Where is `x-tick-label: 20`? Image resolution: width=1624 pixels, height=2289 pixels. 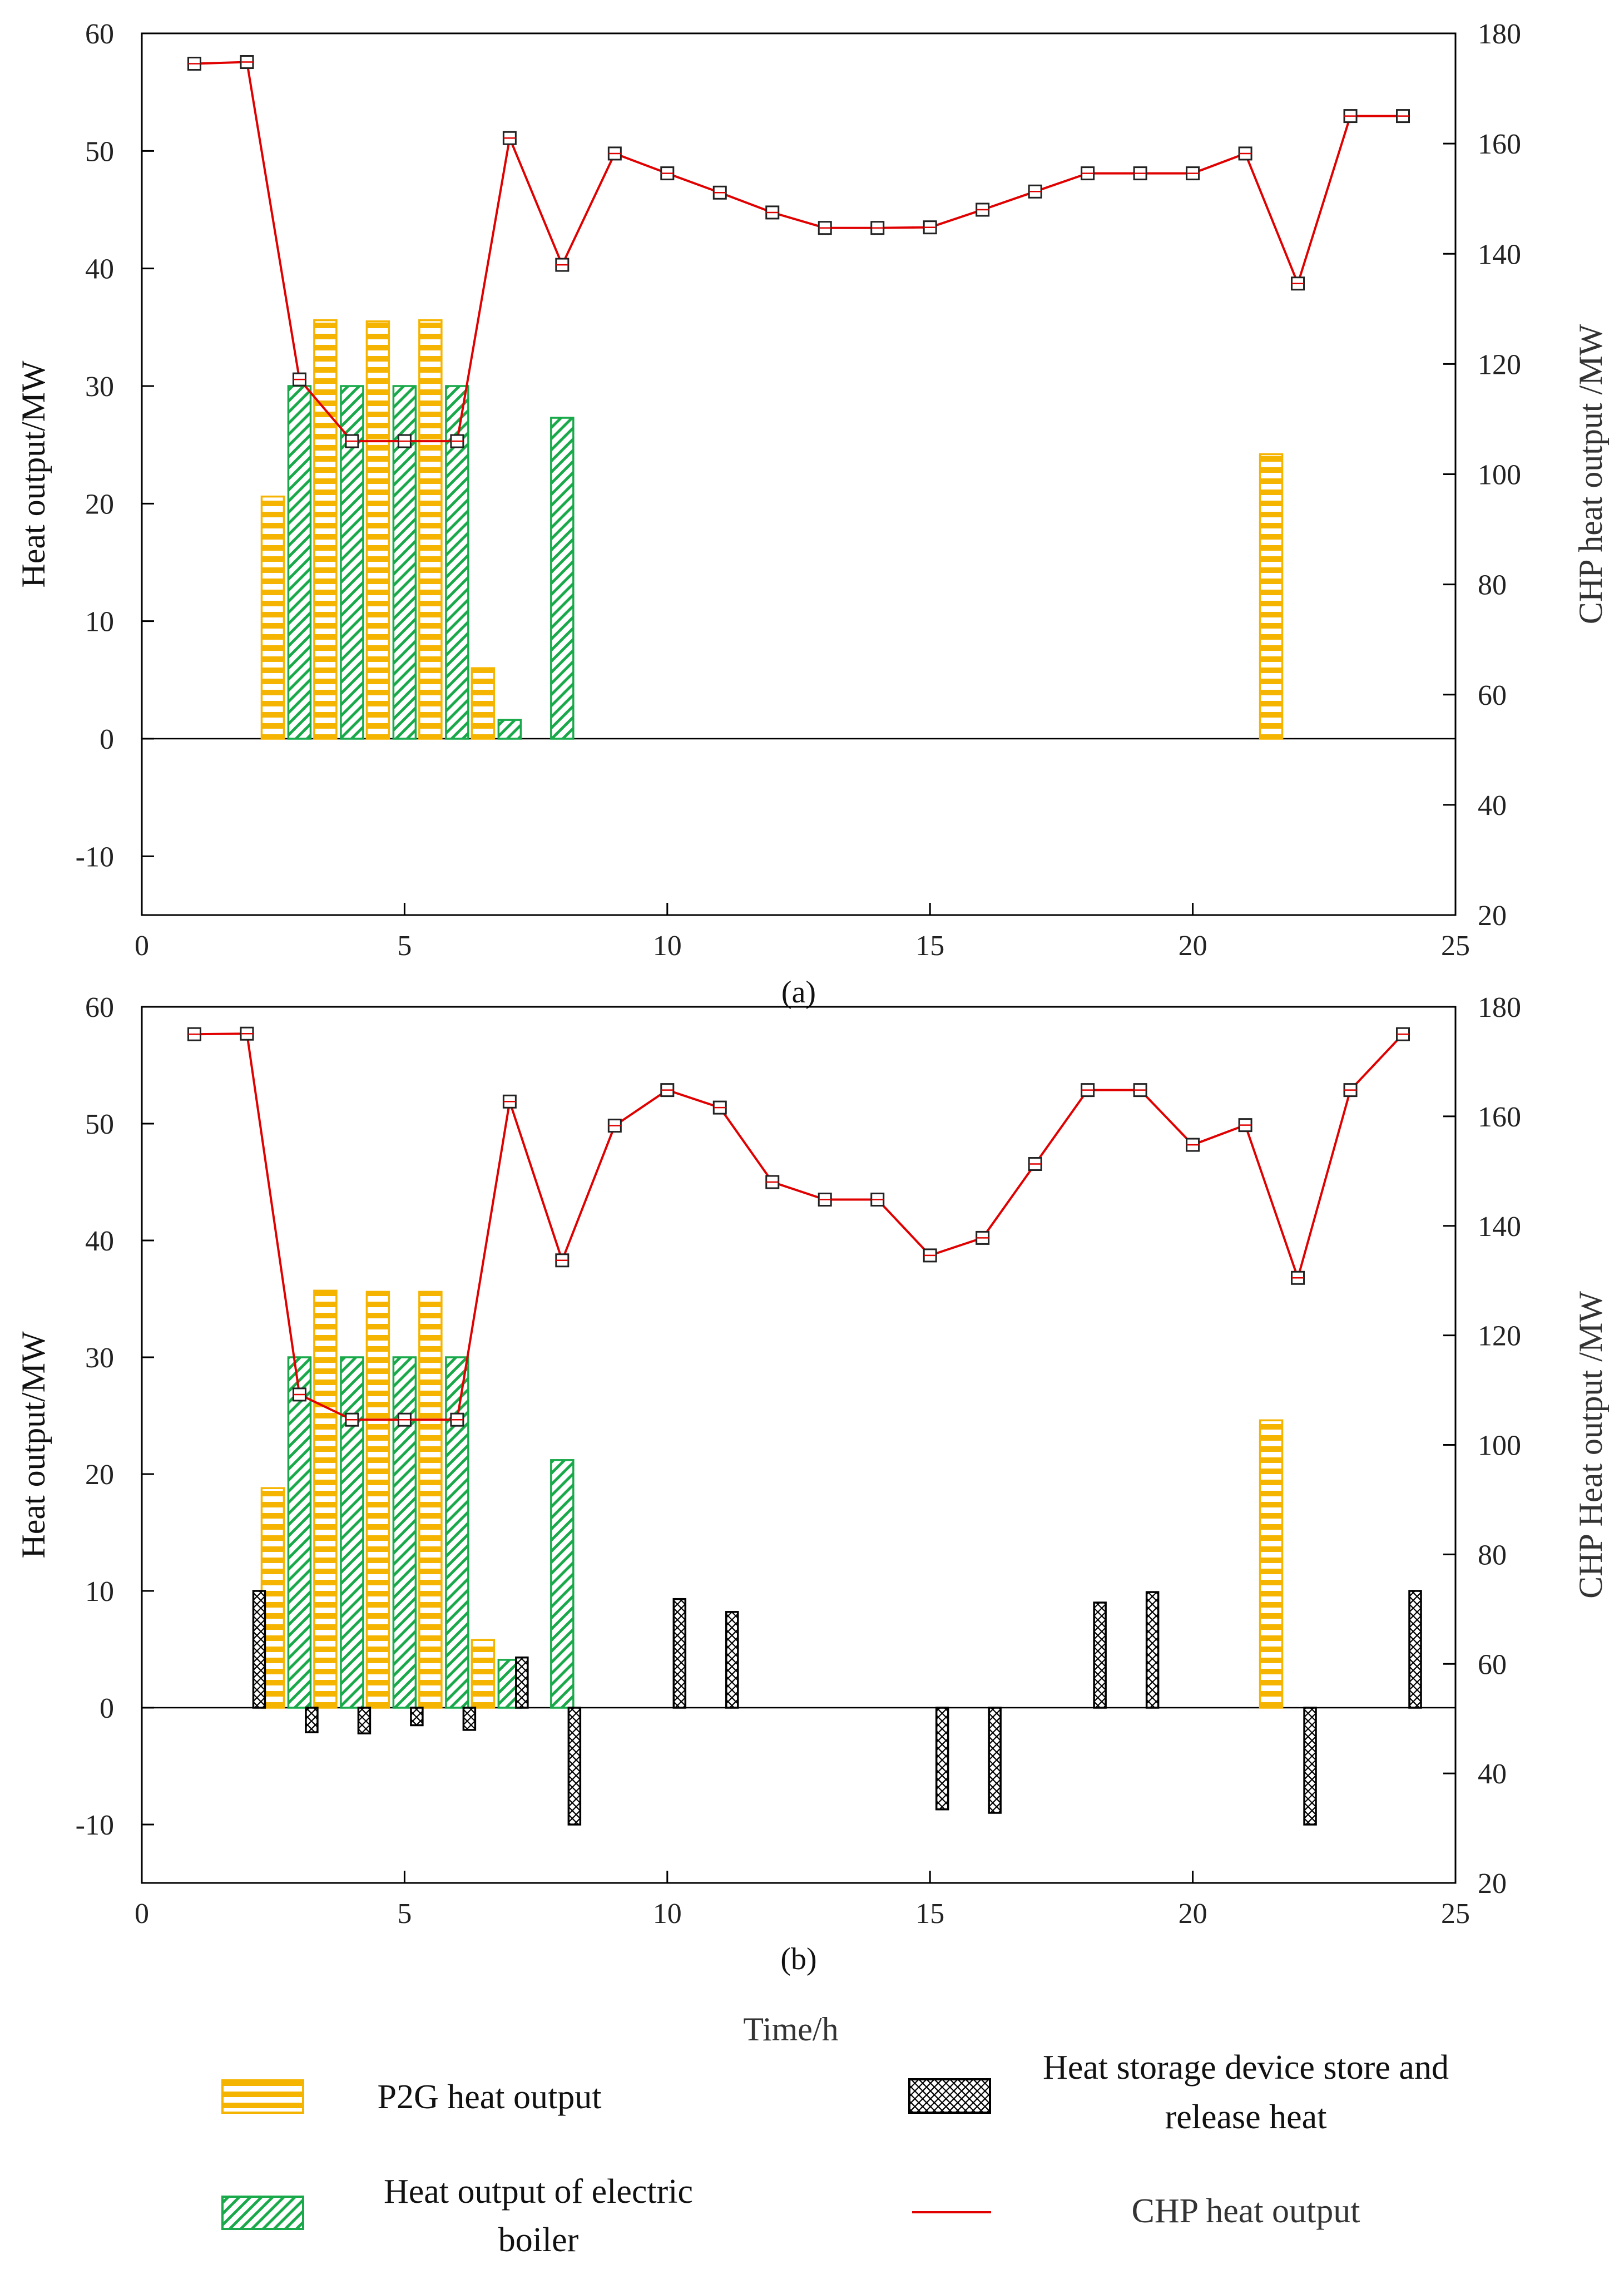
x-tick-label: 20 is located at coordinates (1193, 1914).